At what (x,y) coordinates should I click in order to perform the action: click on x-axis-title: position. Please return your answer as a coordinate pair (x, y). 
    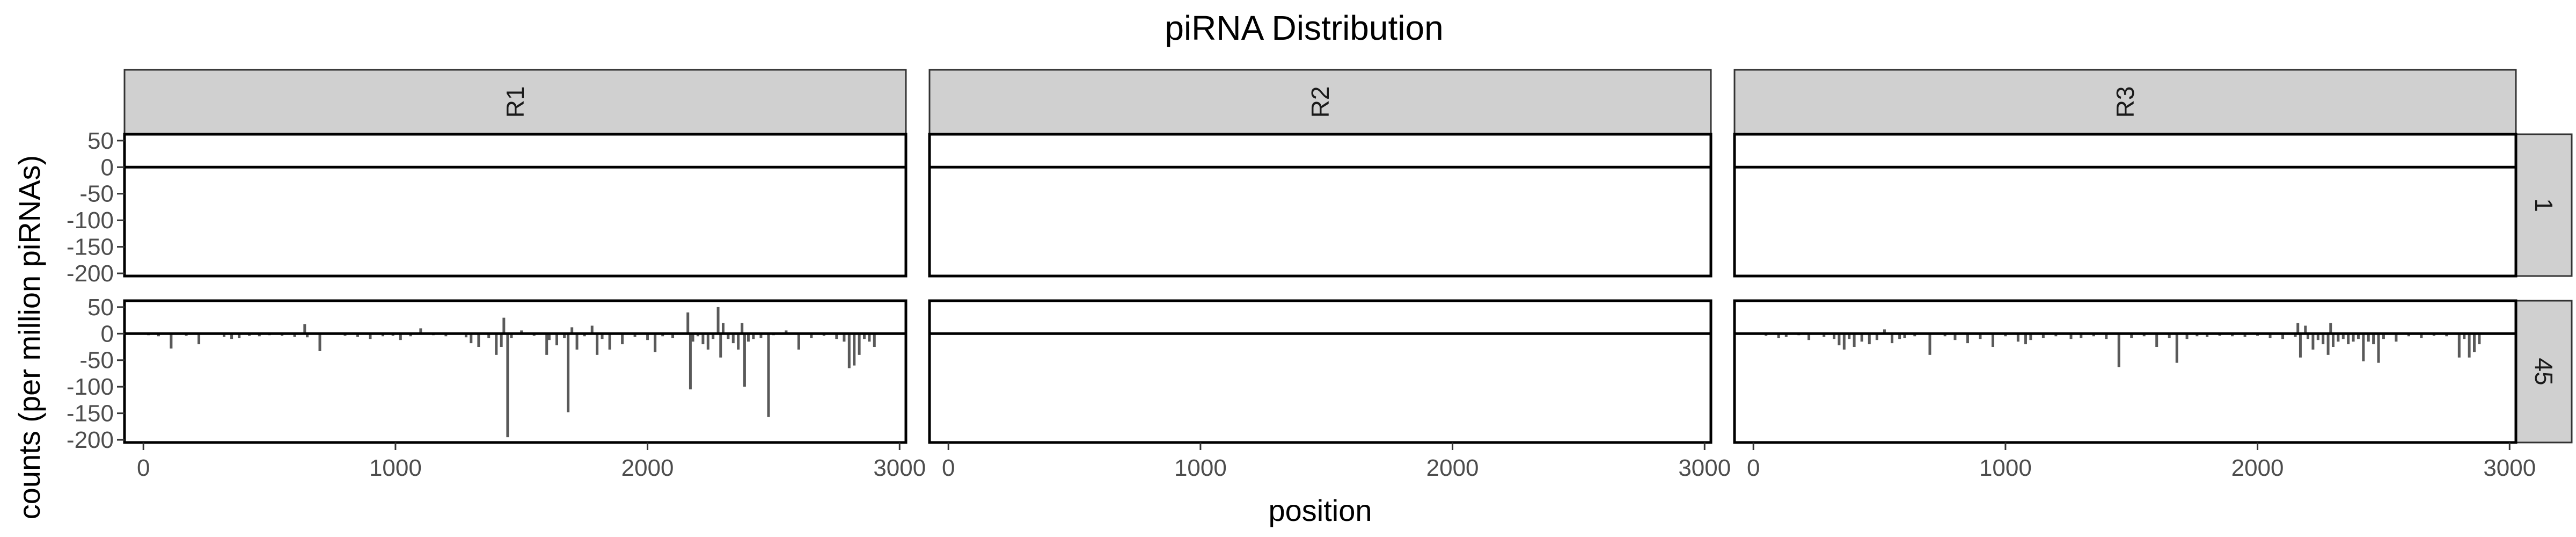
    Looking at the image, I should click on (1320, 511).